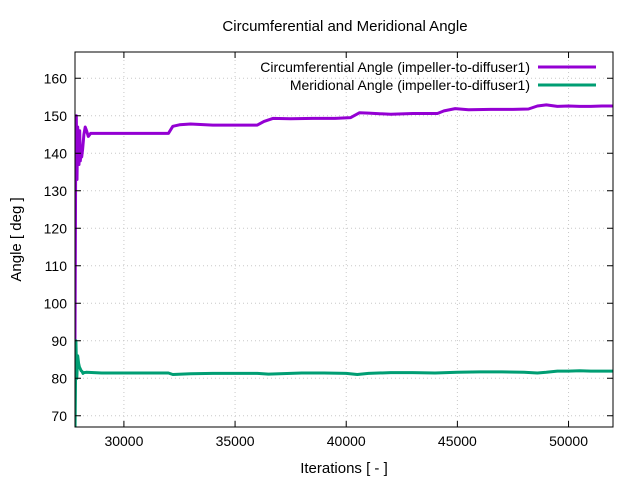  Describe the element at coordinates (344, 468) in the screenshot. I see `x-axis-label: Iterations [ - ]` at that location.